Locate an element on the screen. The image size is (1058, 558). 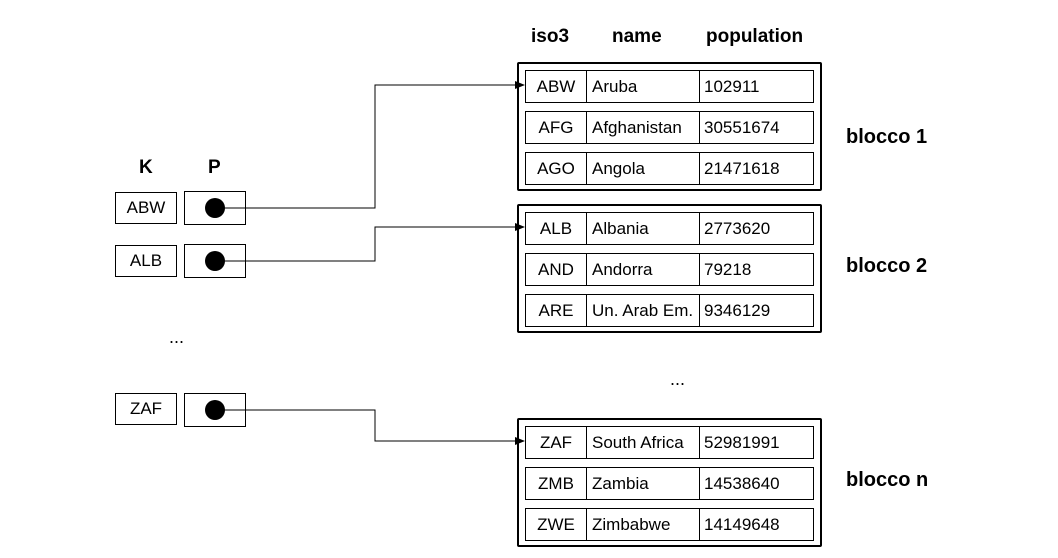
record-iso3: ZWE is located at coordinates (556, 524).